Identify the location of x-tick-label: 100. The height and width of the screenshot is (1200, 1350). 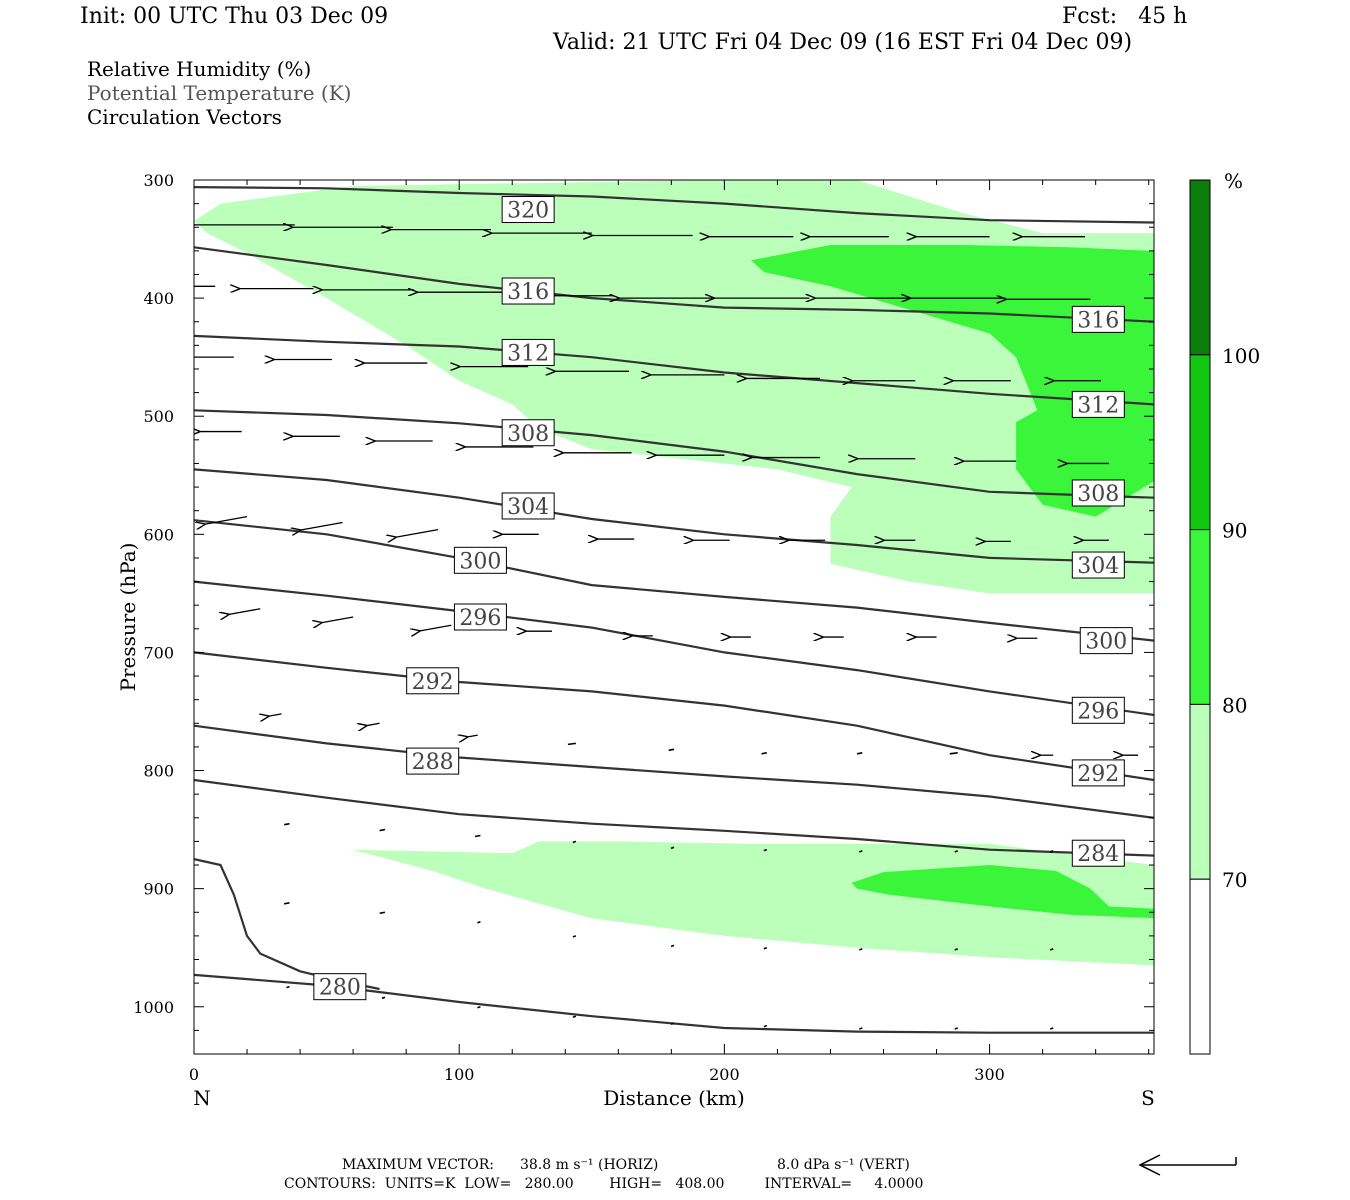
(459, 1074).